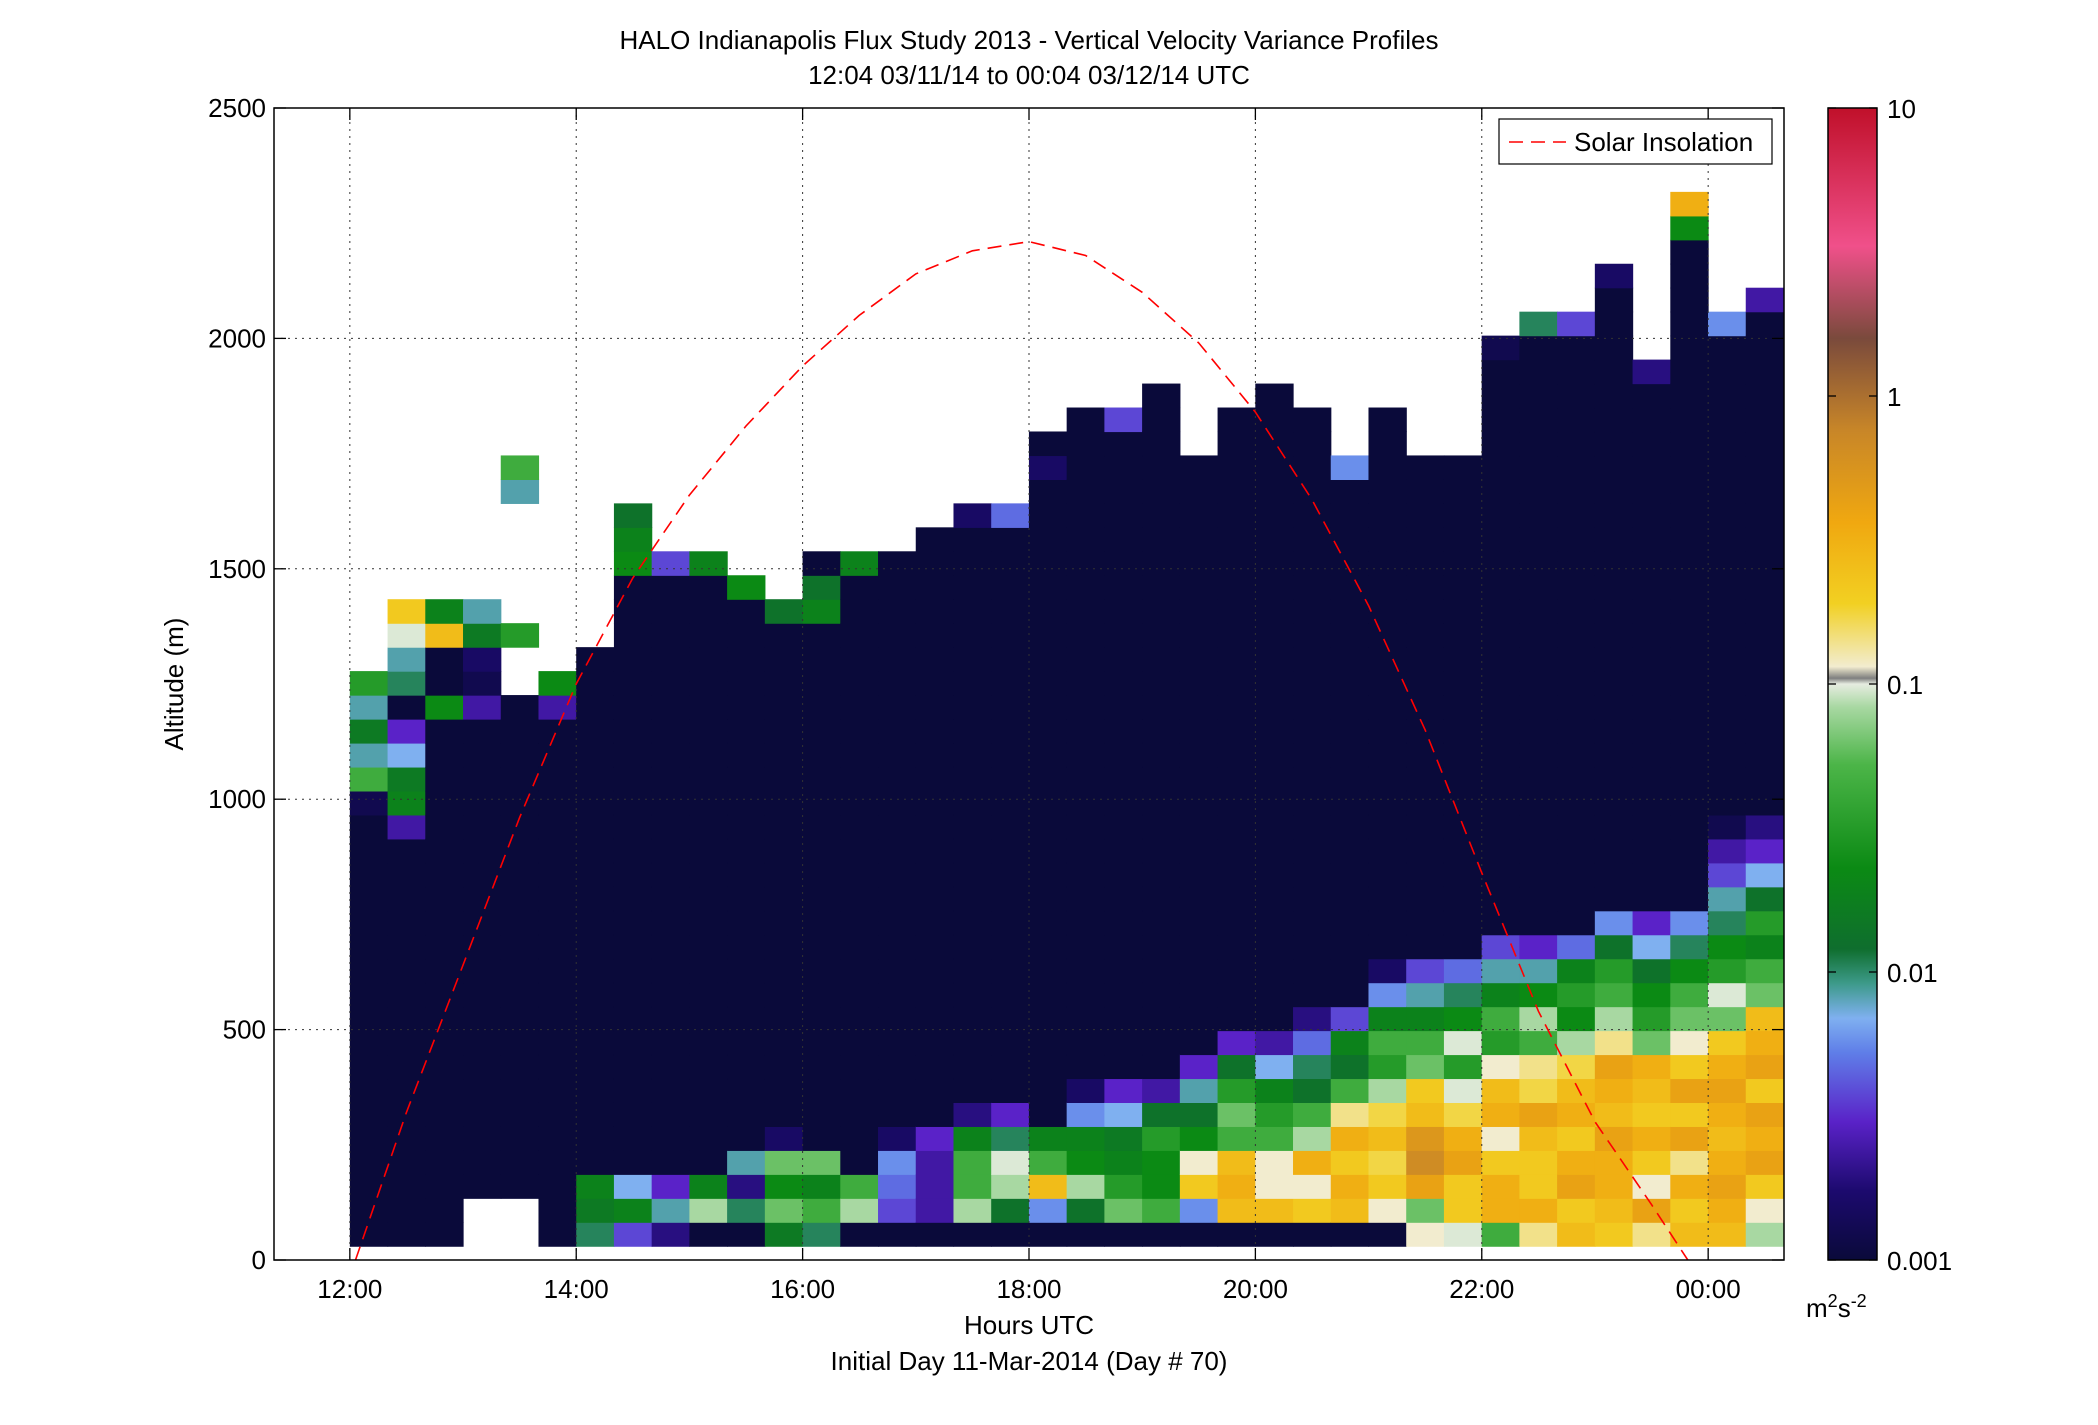  Describe the element at coordinates (1028, 1289) in the screenshot. I see `x-tick-label: 18:00` at that location.